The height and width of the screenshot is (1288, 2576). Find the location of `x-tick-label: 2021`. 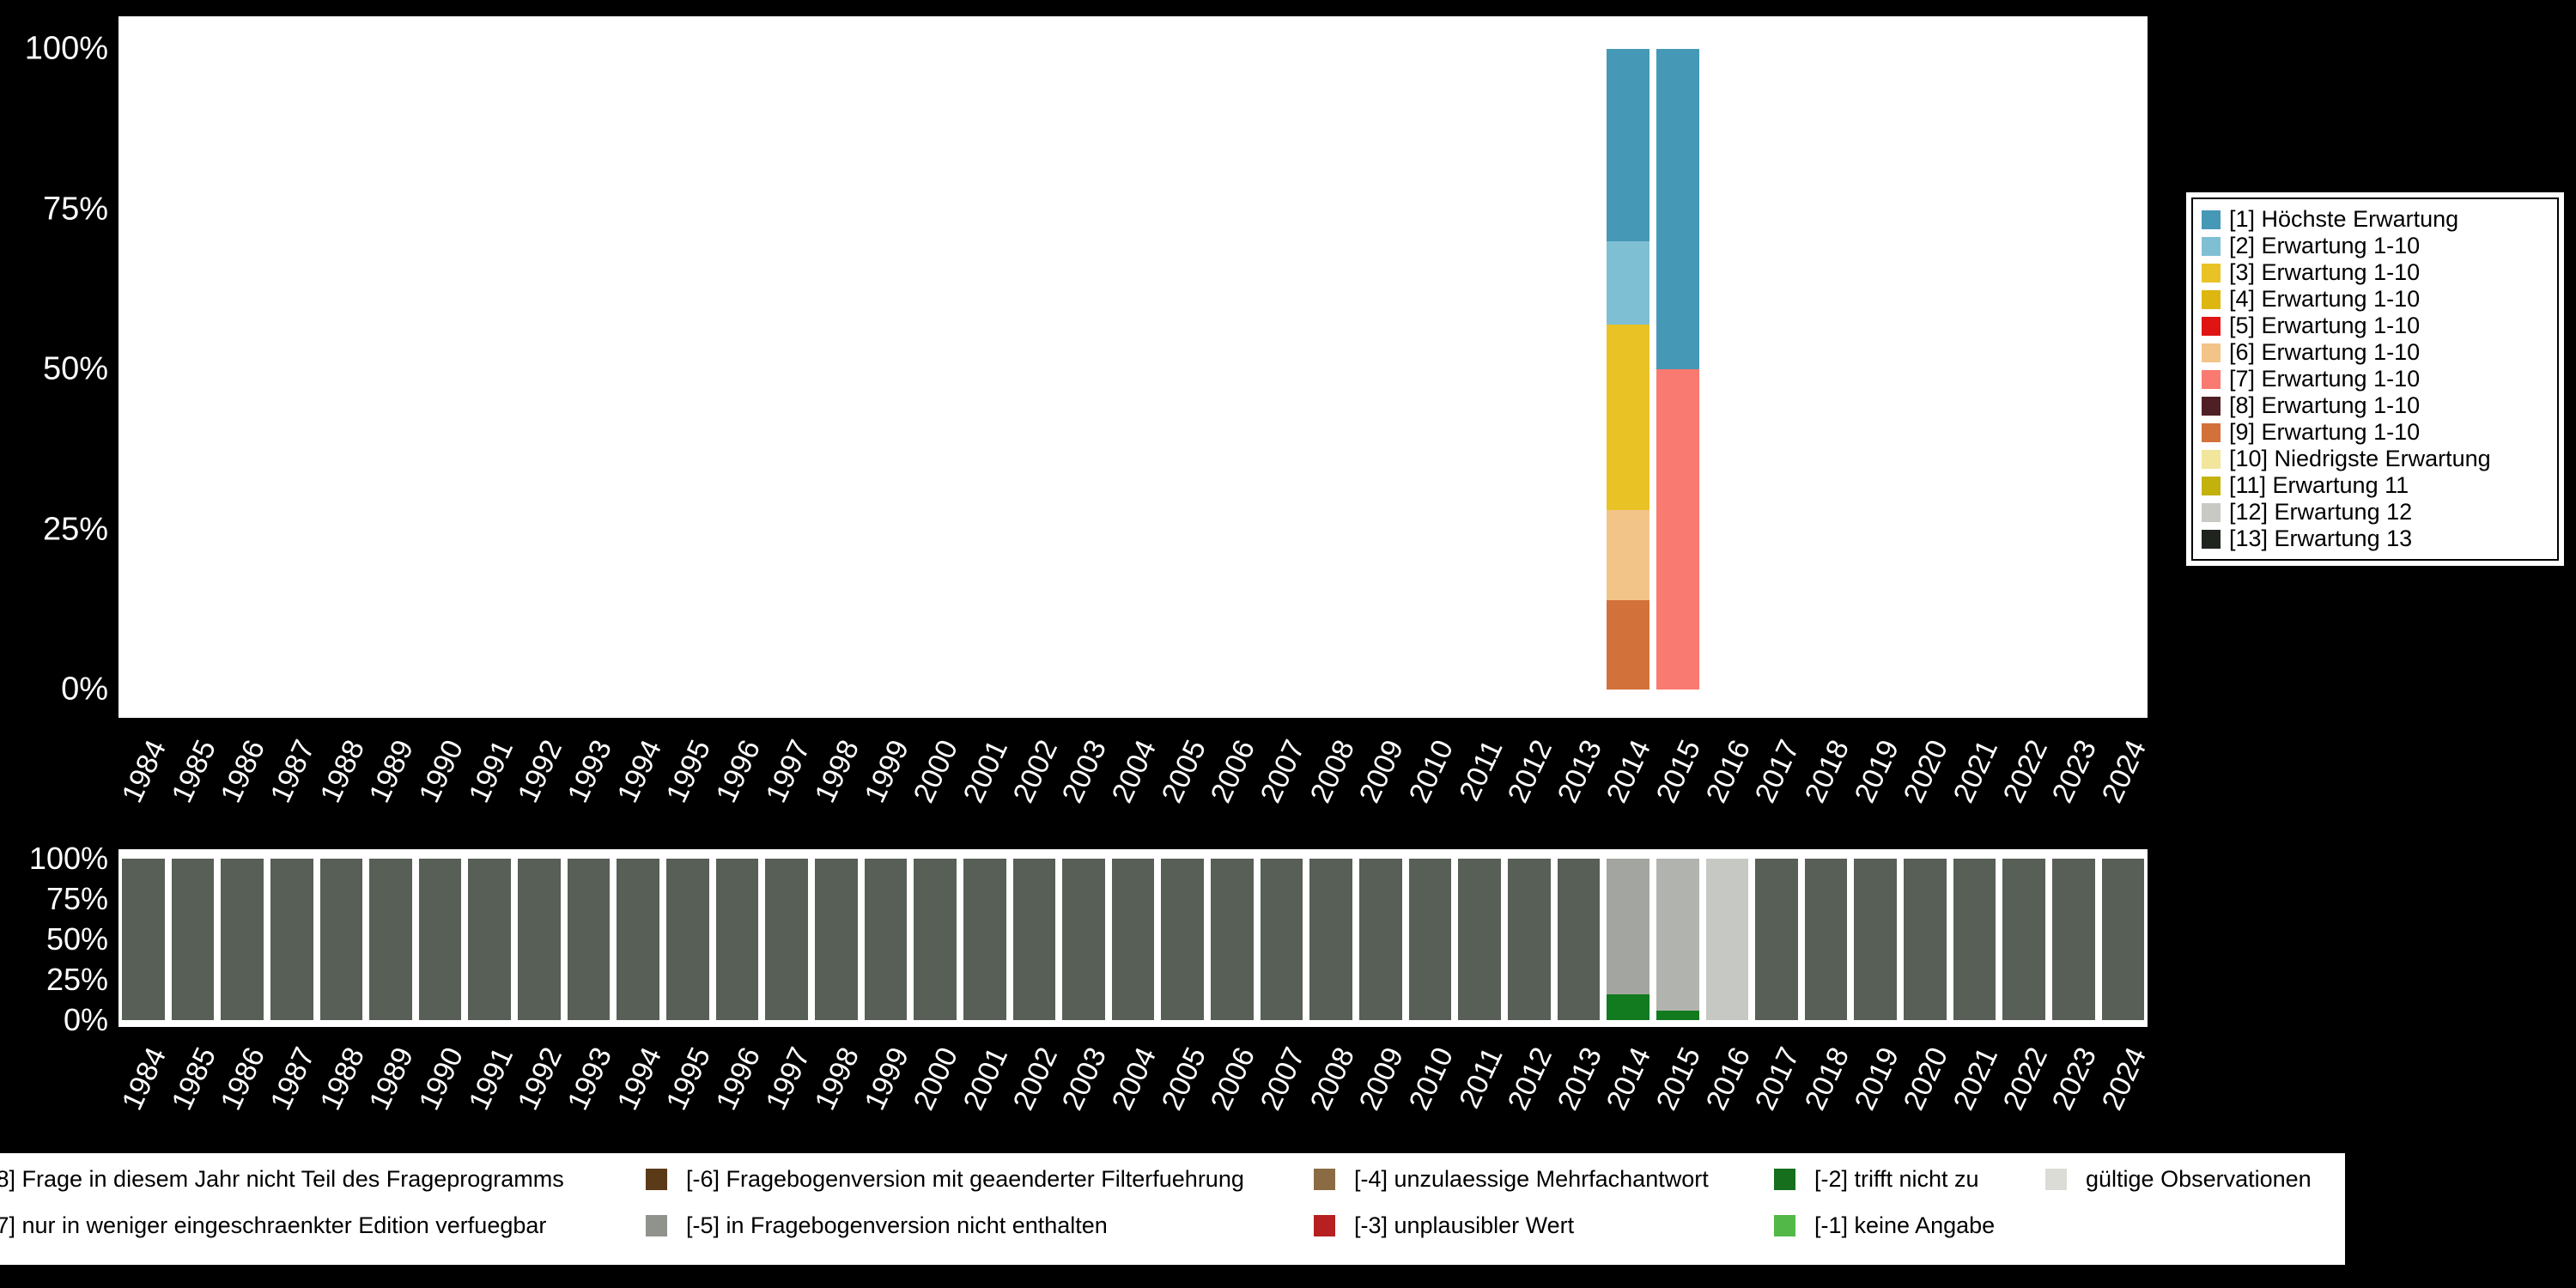

x-tick-label: 2021 is located at coordinates (1975, 771).